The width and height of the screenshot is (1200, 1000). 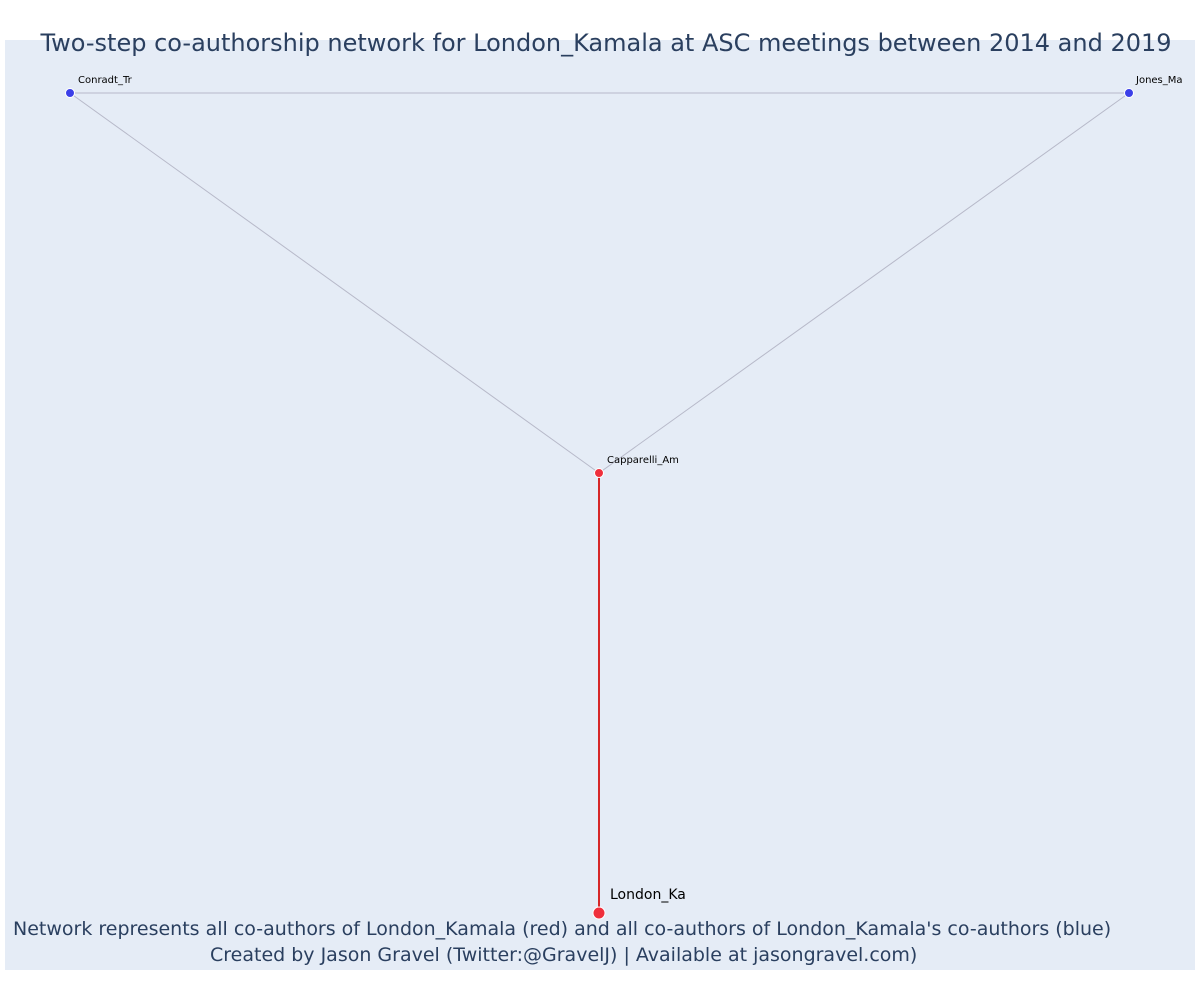 What do you see at coordinates (1129, 93) in the screenshot?
I see `node-Jones_Ma` at bounding box center [1129, 93].